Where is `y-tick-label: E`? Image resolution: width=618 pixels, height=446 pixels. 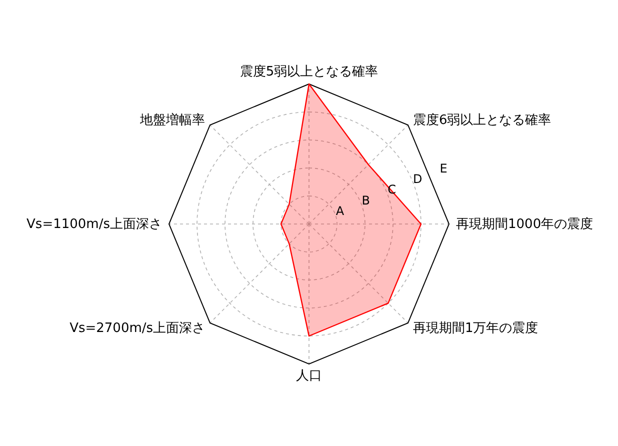
y-tick-label: E is located at coordinates (444, 168).